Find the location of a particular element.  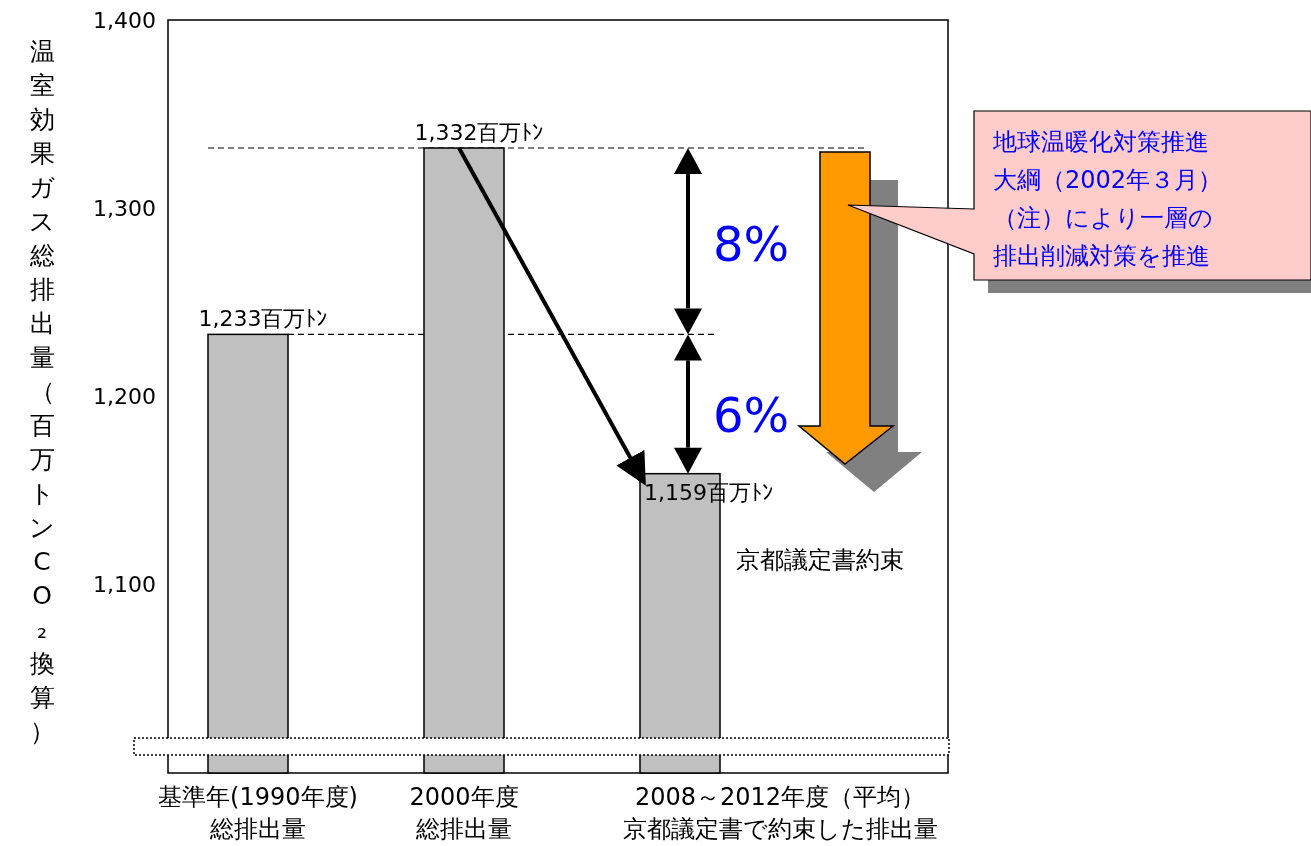

annotation: 8% is located at coordinates (751, 244).